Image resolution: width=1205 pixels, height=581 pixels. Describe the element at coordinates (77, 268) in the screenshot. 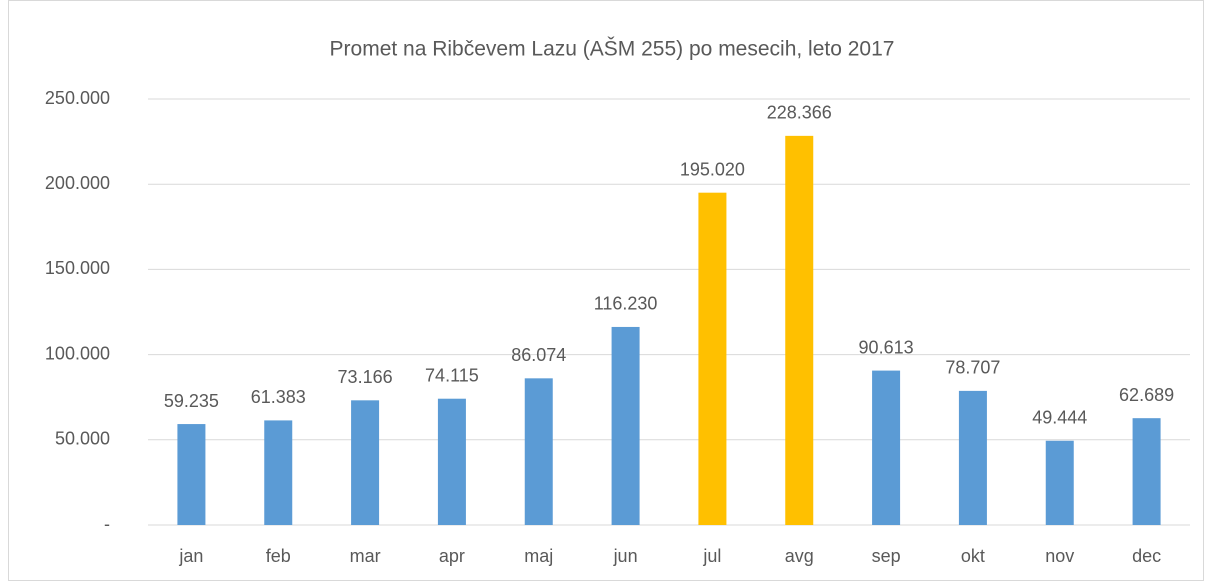

I see `y-tick-label: 150.000` at that location.